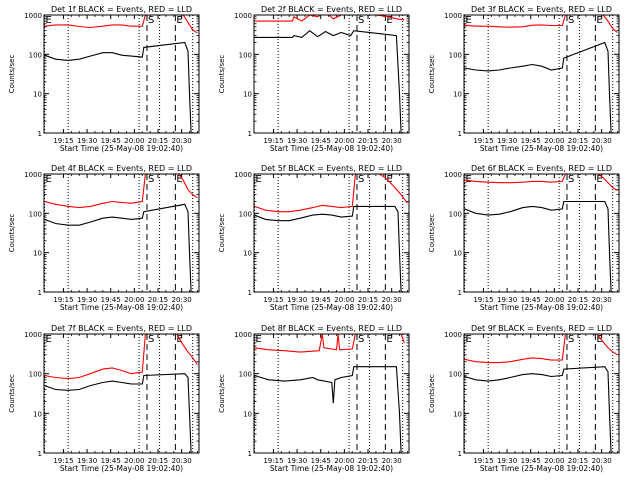 This screenshot has width=640, height=480. Describe the element at coordinates (541, 9) in the screenshot. I see `plot-title: Det 3f BLACK = Events, RED = LLD` at that location.